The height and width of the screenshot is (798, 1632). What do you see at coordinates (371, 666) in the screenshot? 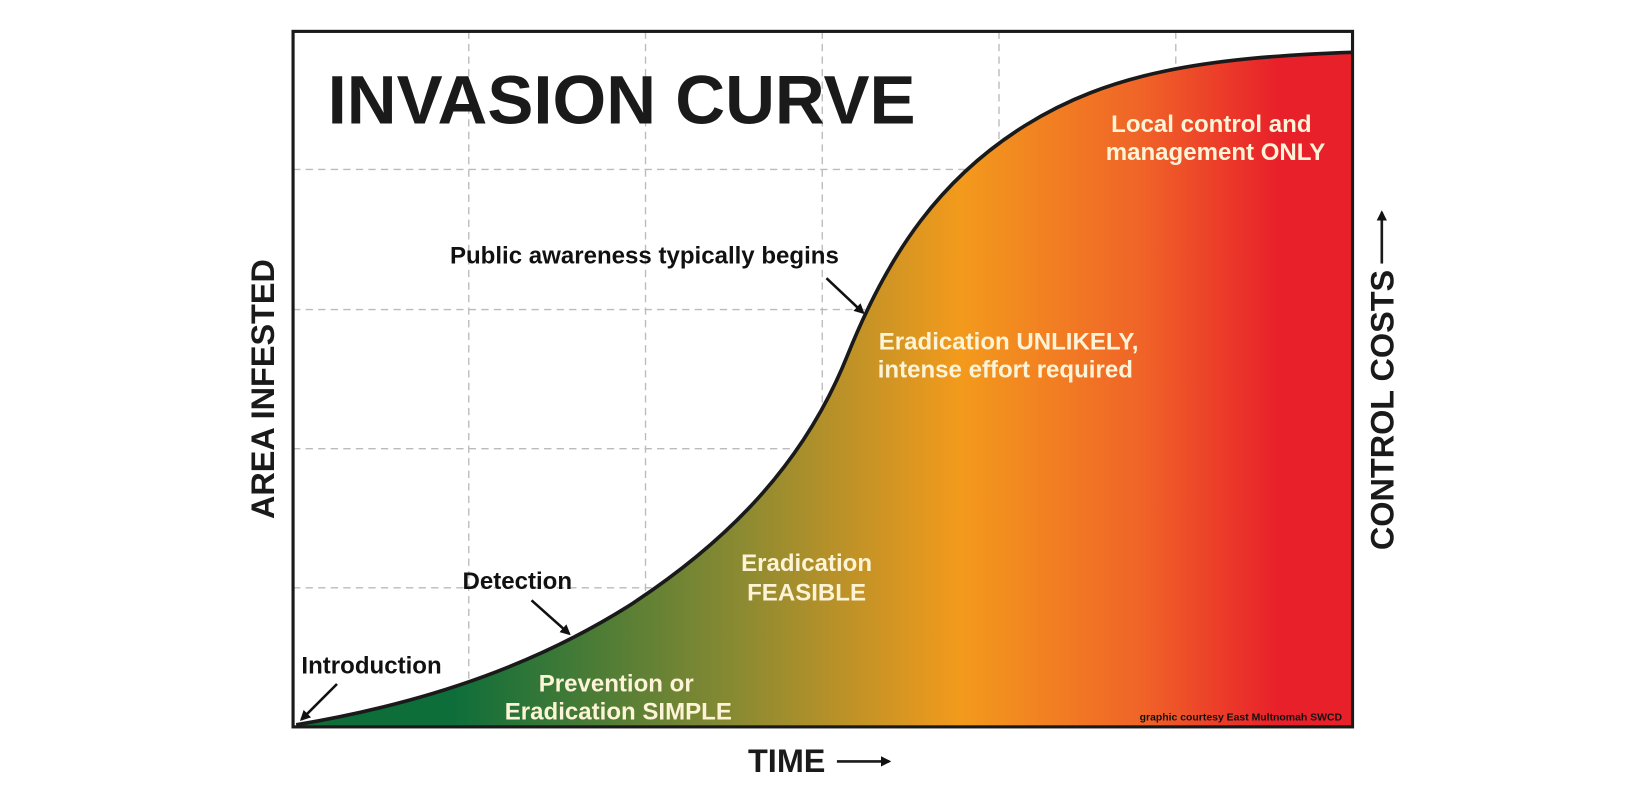
I see `annotation: Introduction` at bounding box center [371, 666].